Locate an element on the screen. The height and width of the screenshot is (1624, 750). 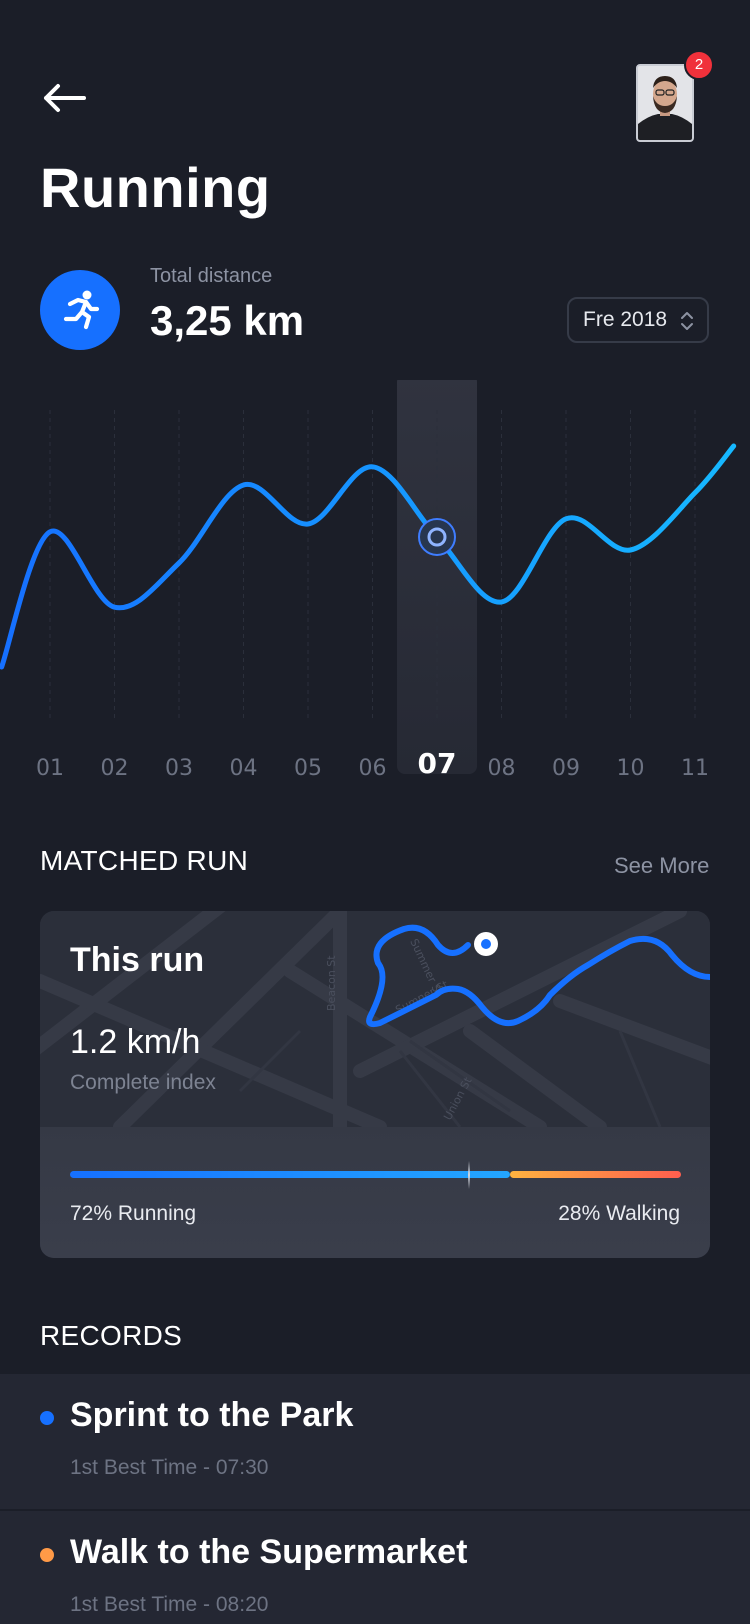
speed-value: 1.2 km/h is located at coordinates (135, 1042).